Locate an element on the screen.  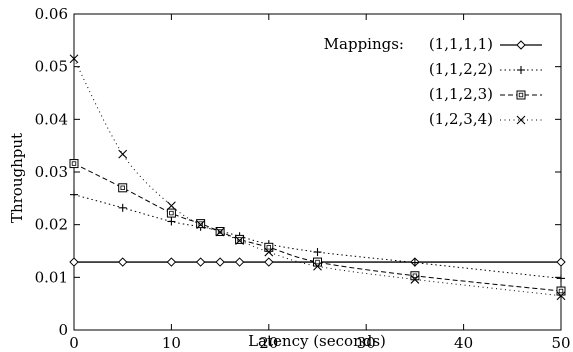
y-tick-label: 0.02 is located at coordinates (51, 225).